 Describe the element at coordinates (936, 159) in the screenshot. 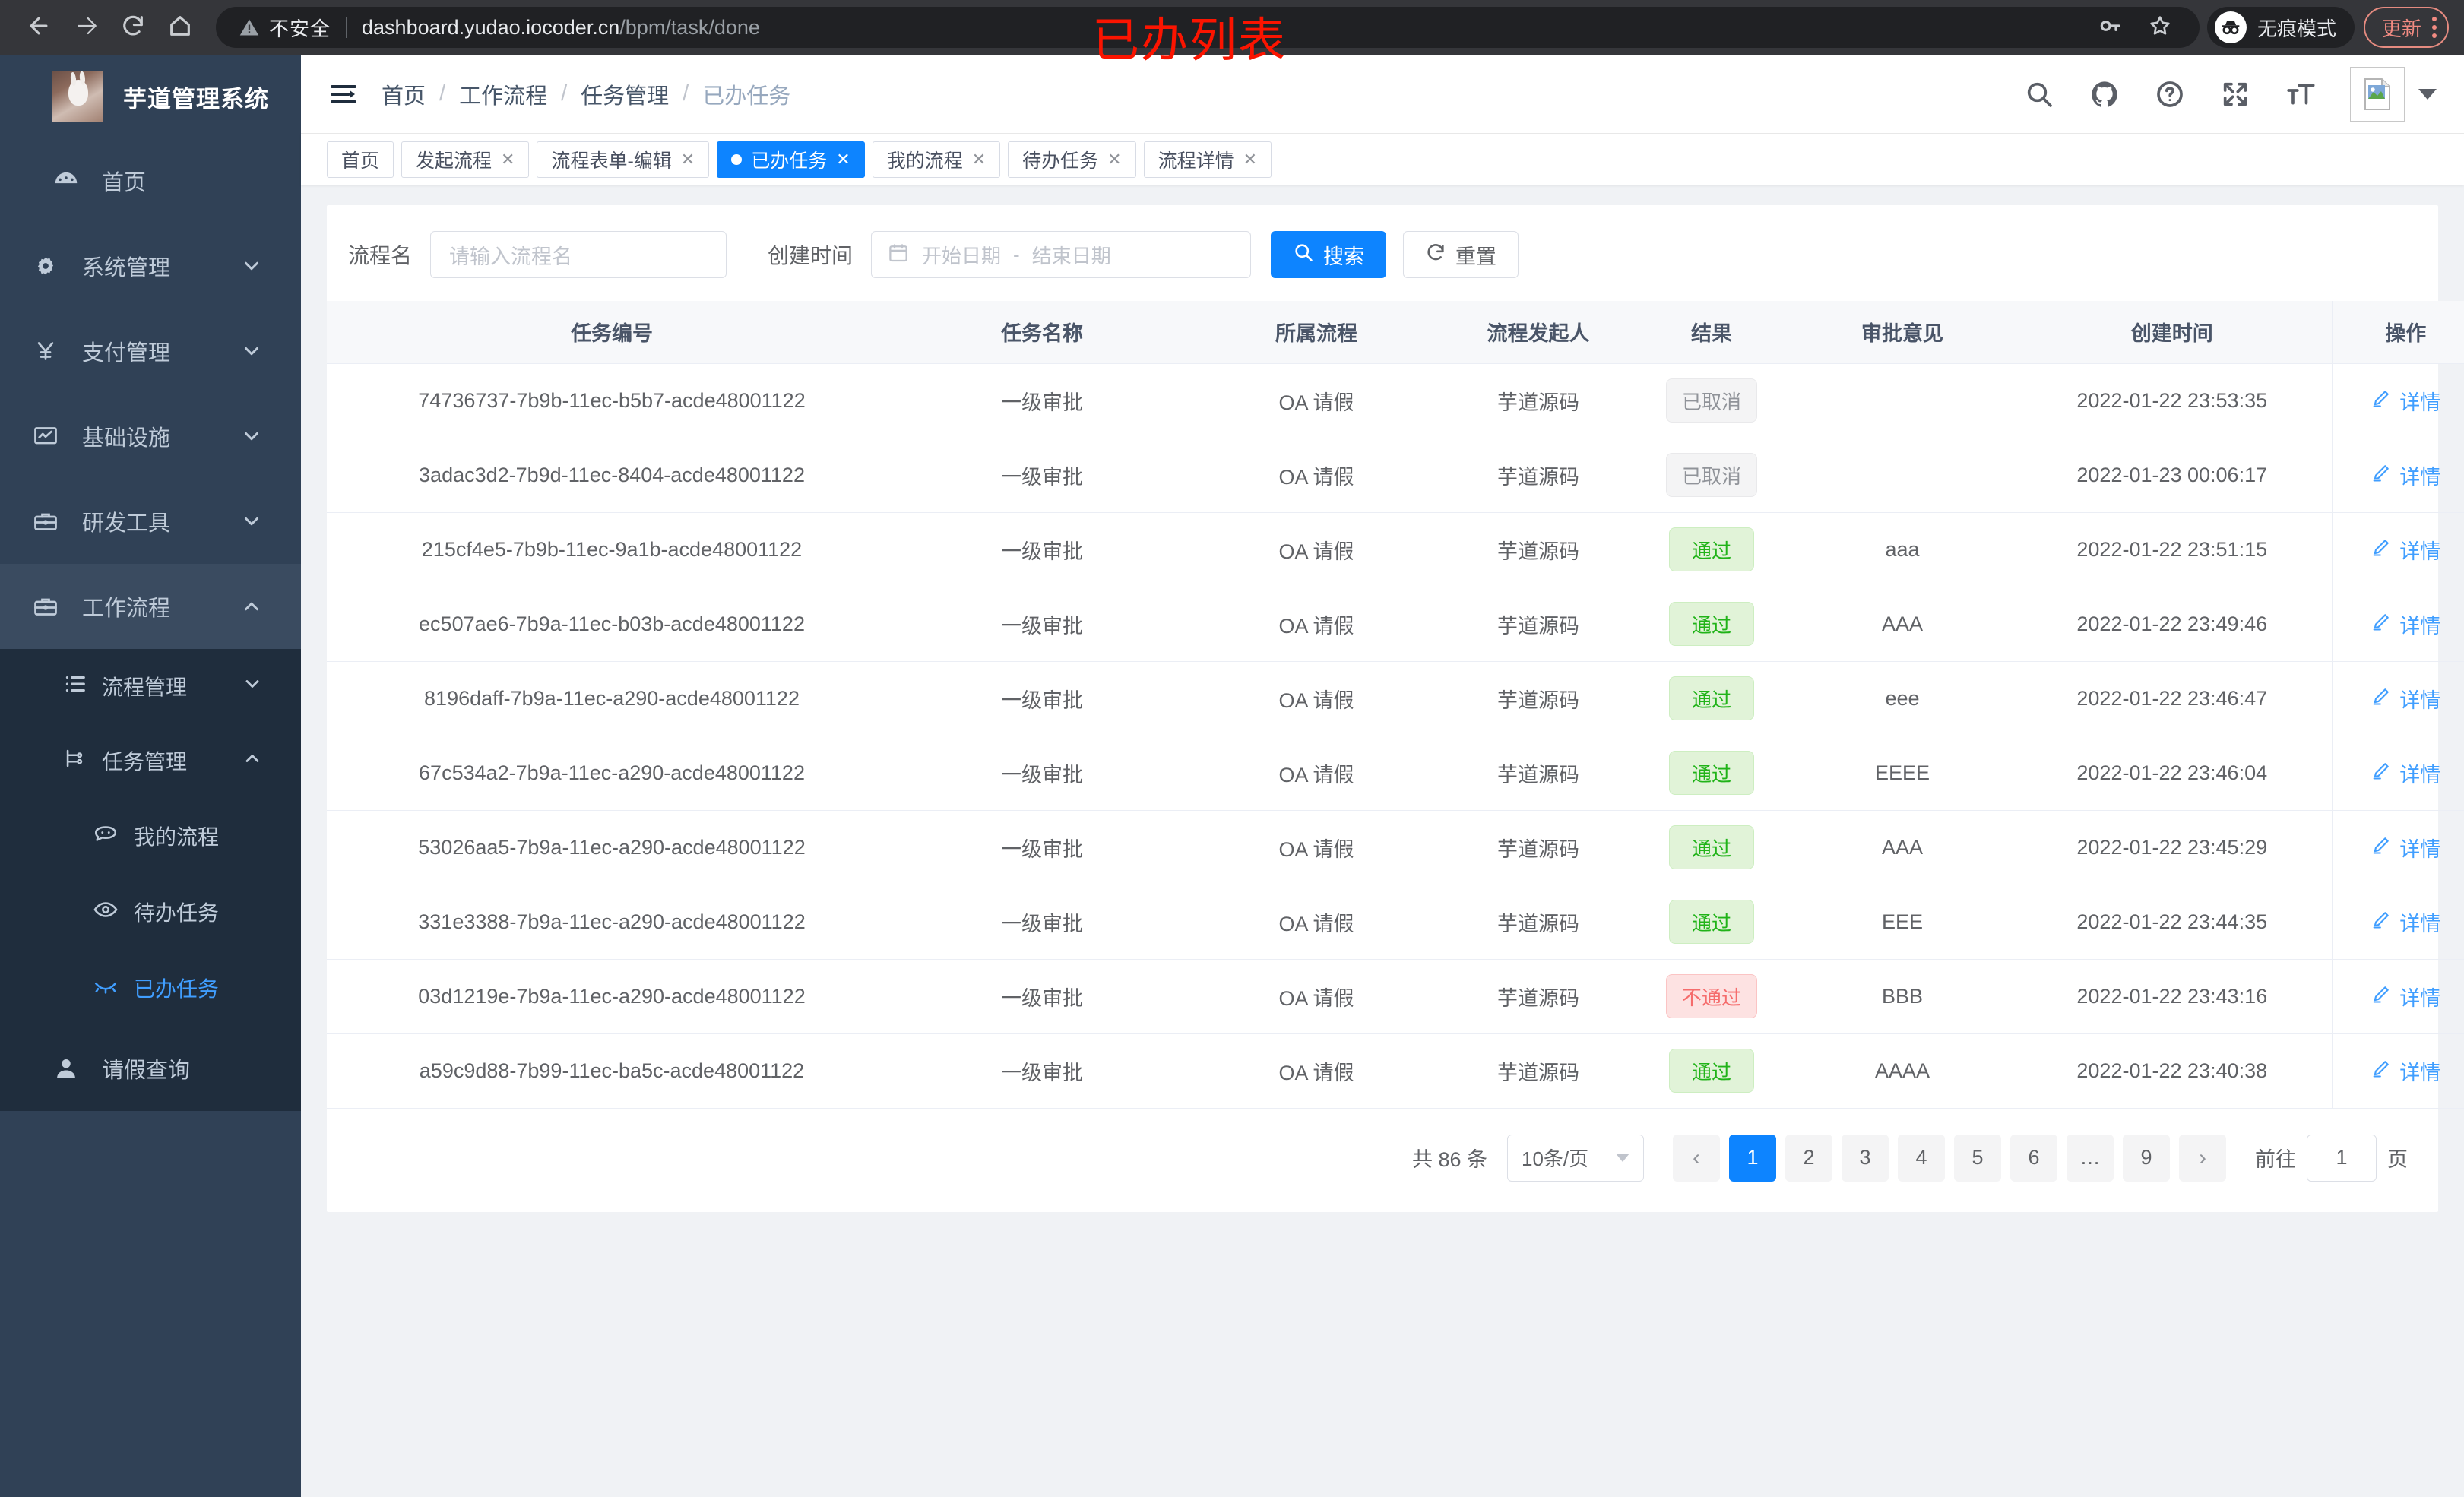

I see `tab-my-process: 我的流程 ✕` at that location.